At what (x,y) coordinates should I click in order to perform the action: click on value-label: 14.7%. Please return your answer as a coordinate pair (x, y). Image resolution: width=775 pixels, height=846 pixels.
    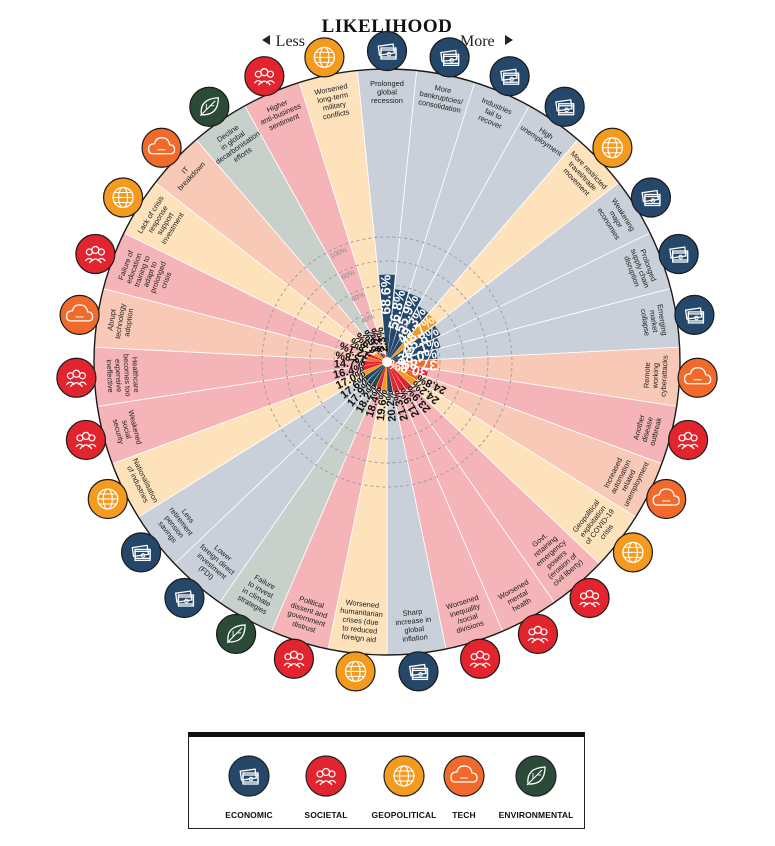
    Looking at the image, I should click on (350, 364).